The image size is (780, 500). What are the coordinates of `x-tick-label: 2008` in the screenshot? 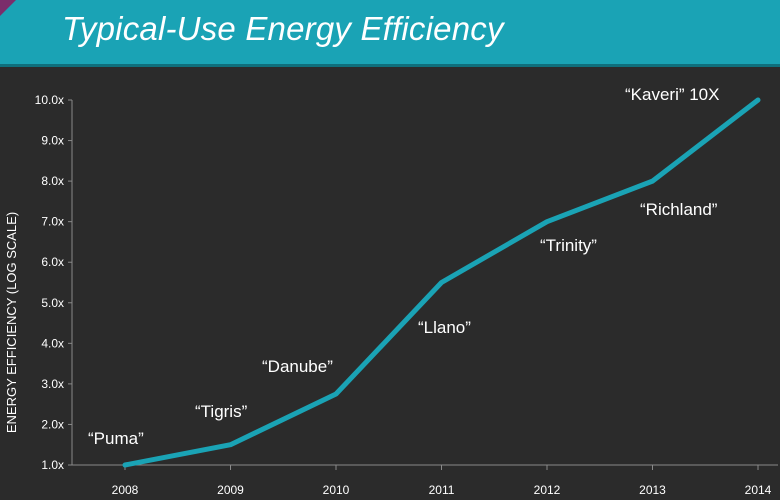 It's located at (125, 490).